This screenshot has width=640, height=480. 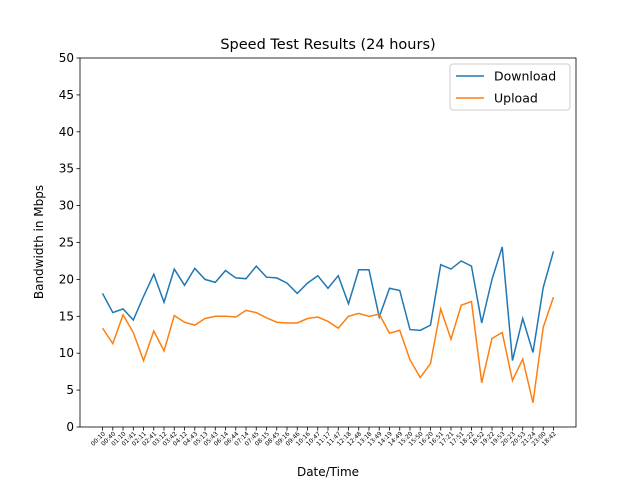 What do you see at coordinates (66, 353) in the screenshot?
I see `y-tick-label: 10` at bounding box center [66, 353].